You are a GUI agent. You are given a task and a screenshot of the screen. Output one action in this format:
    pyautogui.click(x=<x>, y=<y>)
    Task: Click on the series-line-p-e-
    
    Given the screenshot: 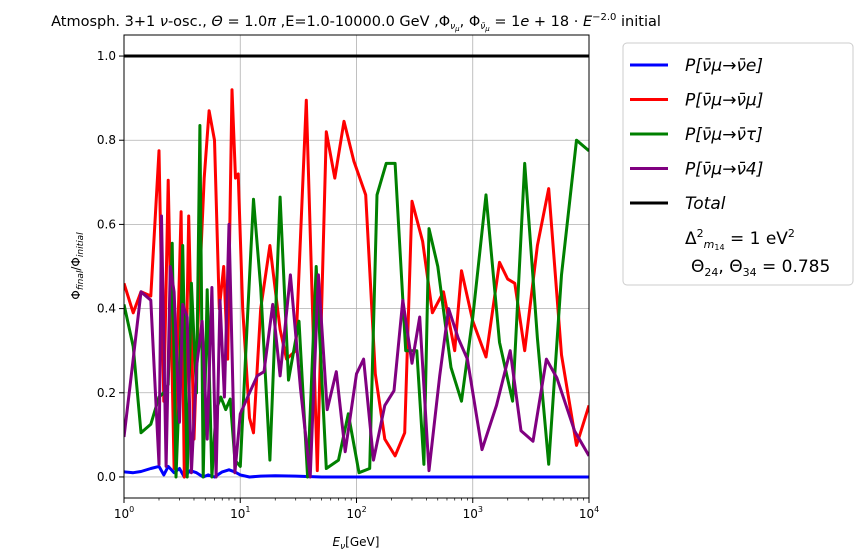 What is the action you would take?
    pyautogui.click(x=356, y=471)
    